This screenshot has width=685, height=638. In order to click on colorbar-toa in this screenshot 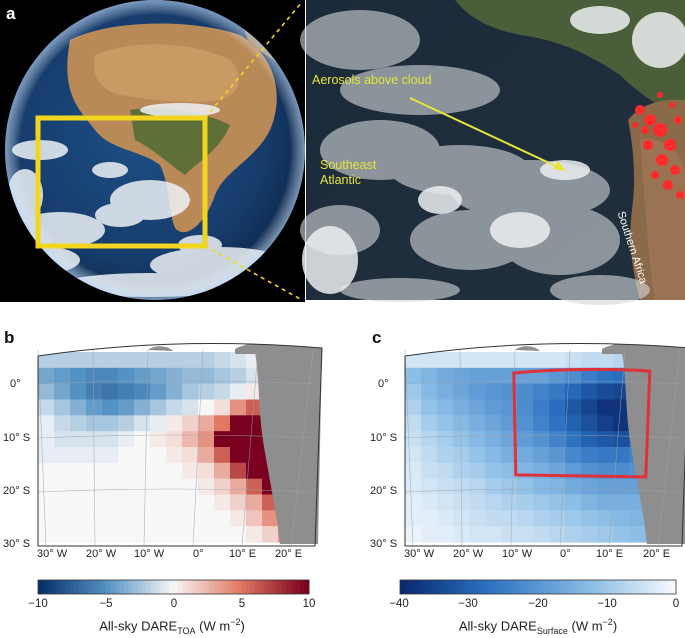, I will do `click(173, 587)`.